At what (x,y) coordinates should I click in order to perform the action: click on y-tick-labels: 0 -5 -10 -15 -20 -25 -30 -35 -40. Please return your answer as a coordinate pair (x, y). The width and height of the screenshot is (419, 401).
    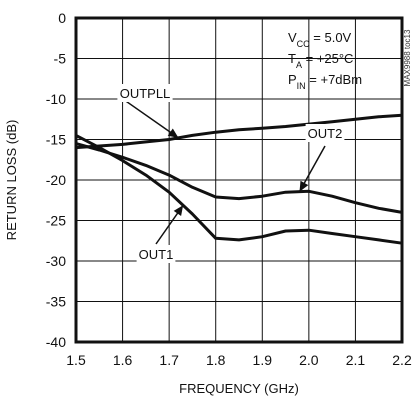
    Looking at the image, I should click on (56, 180).